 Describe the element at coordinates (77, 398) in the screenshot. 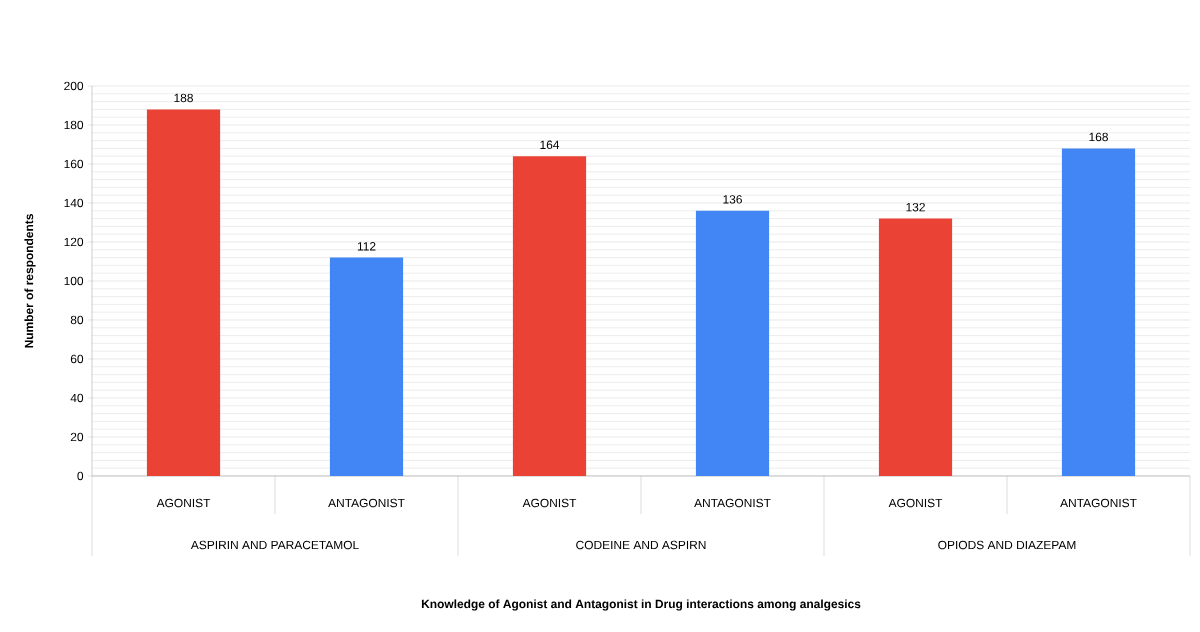

I see `y-tick-label: 40` at that location.